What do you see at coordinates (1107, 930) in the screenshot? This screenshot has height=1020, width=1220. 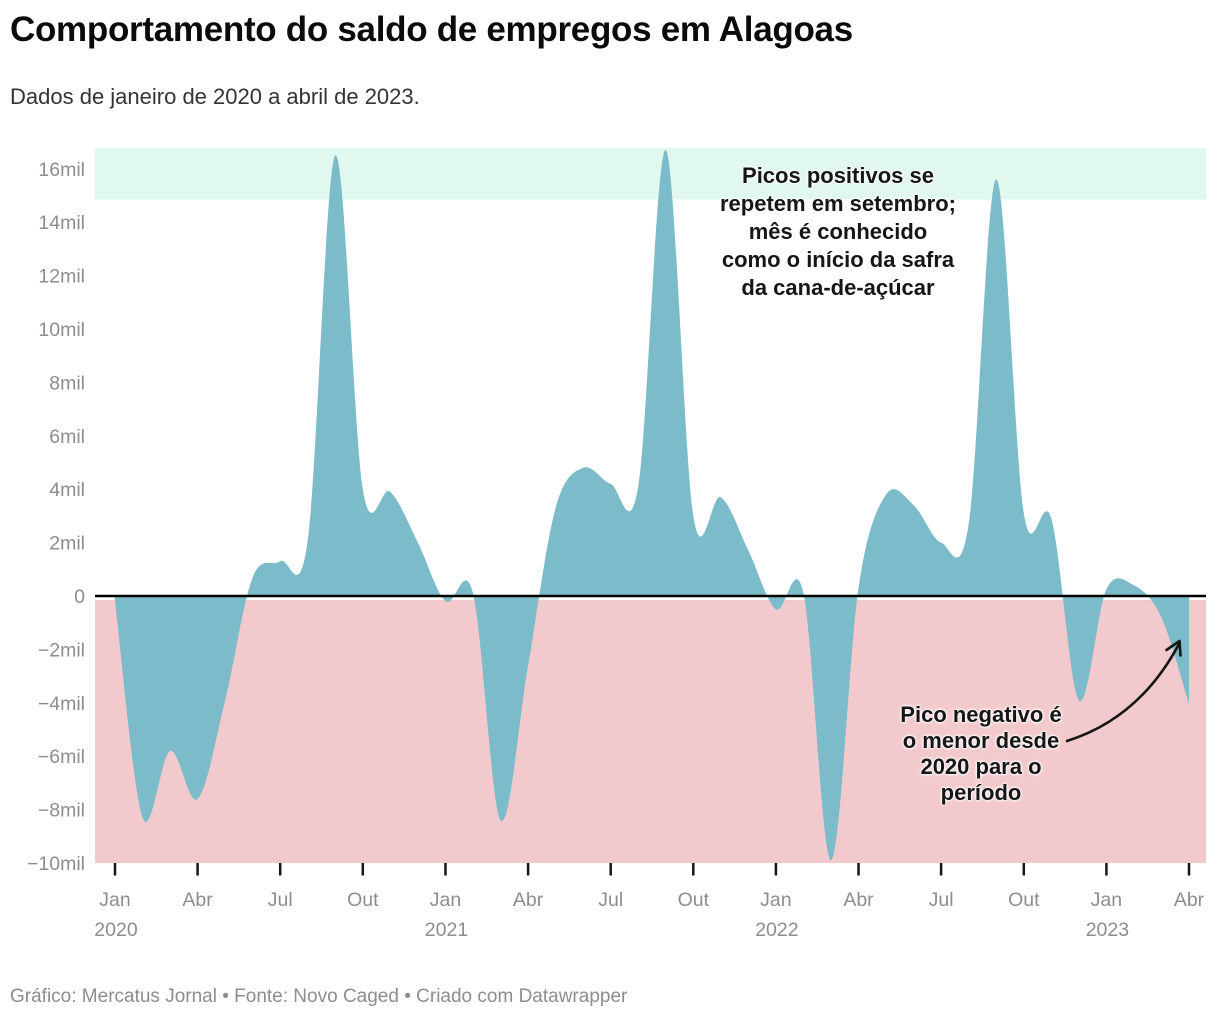 I see `x-tick-label-year: 2023` at bounding box center [1107, 930].